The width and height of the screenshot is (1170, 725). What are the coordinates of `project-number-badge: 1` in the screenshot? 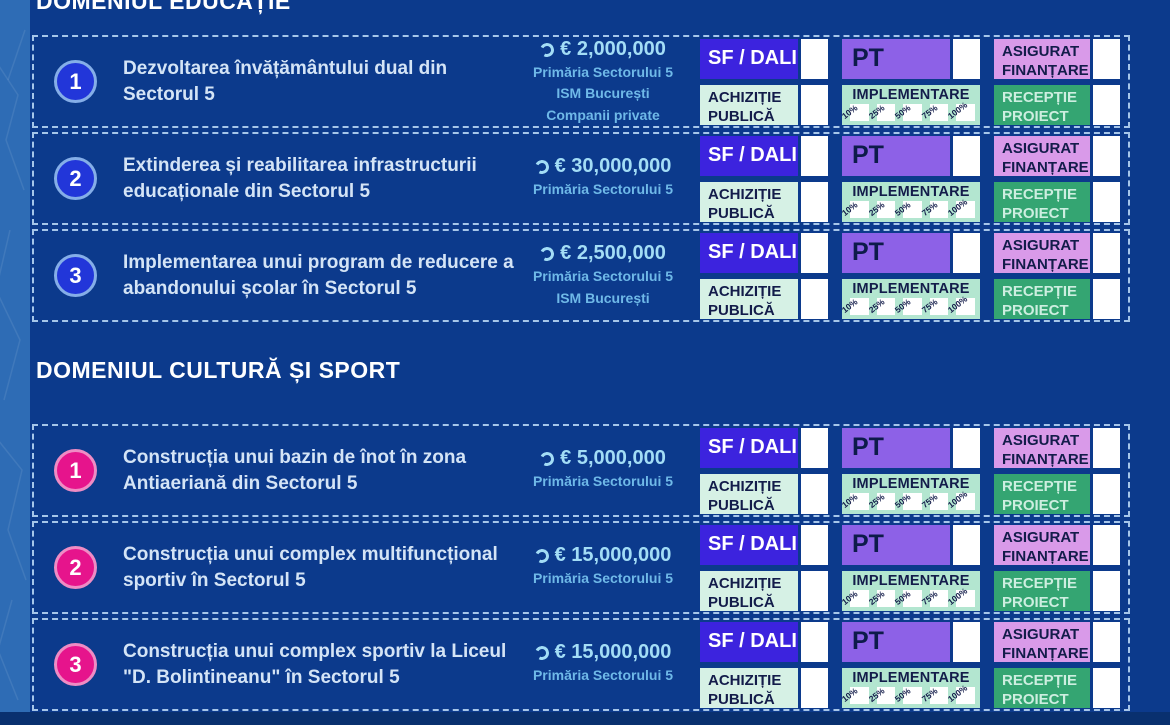 It's located at (75, 470).